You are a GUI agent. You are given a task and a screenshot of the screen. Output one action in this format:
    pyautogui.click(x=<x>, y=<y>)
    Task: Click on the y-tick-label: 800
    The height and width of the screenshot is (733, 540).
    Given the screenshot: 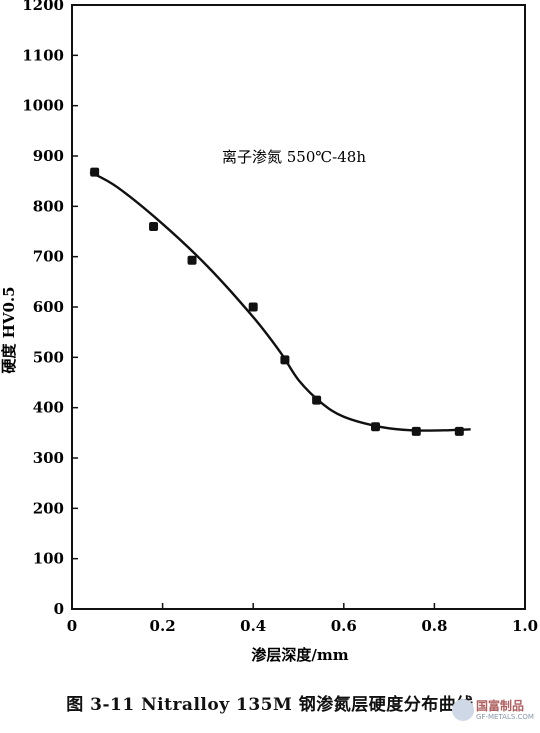 What is the action you would take?
    pyautogui.click(x=48, y=206)
    